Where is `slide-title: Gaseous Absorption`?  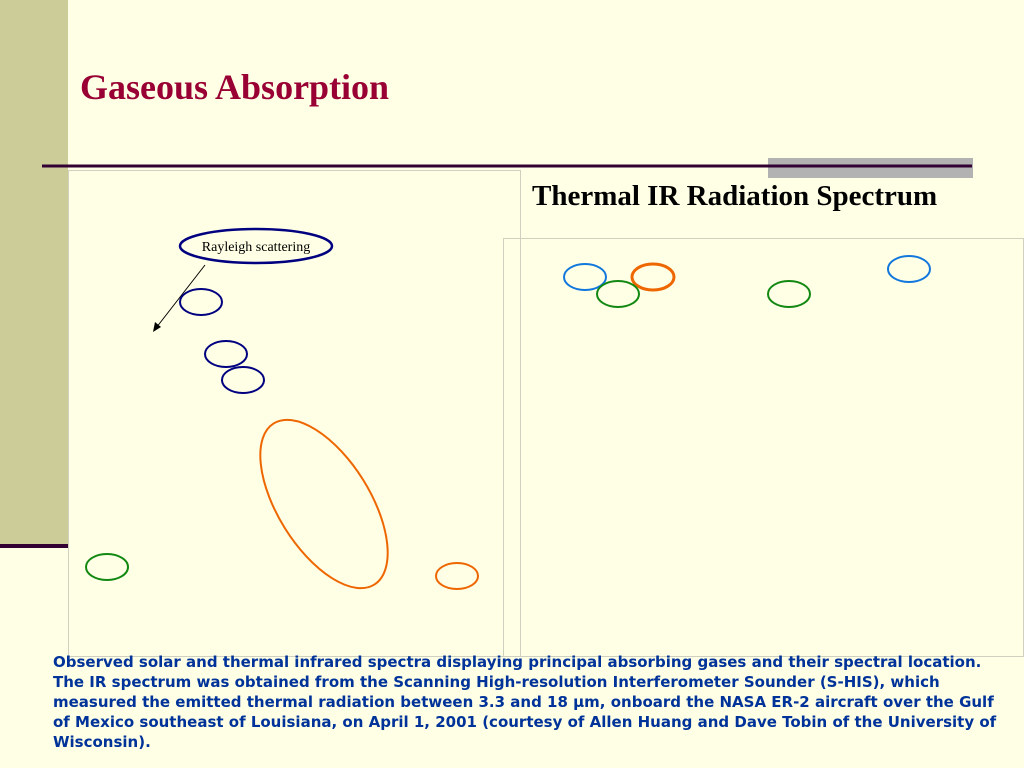
slide-title: Gaseous Absorption is located at coordinates (235, 87).